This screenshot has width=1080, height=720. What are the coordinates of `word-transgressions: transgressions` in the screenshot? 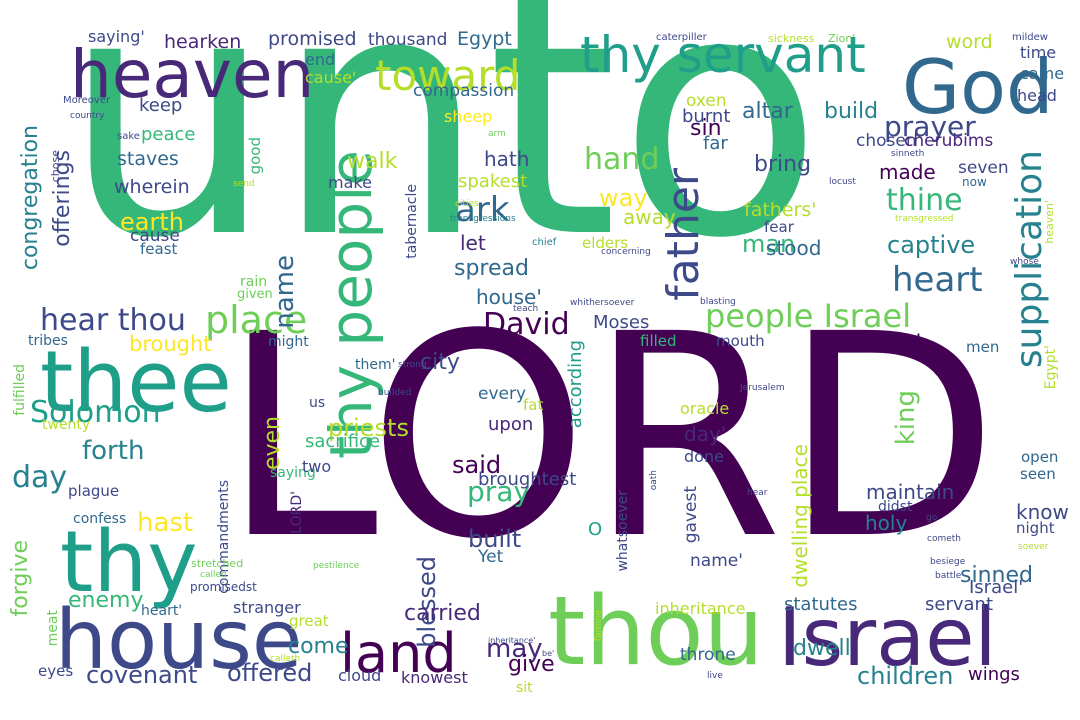 It's located at (483, 219).